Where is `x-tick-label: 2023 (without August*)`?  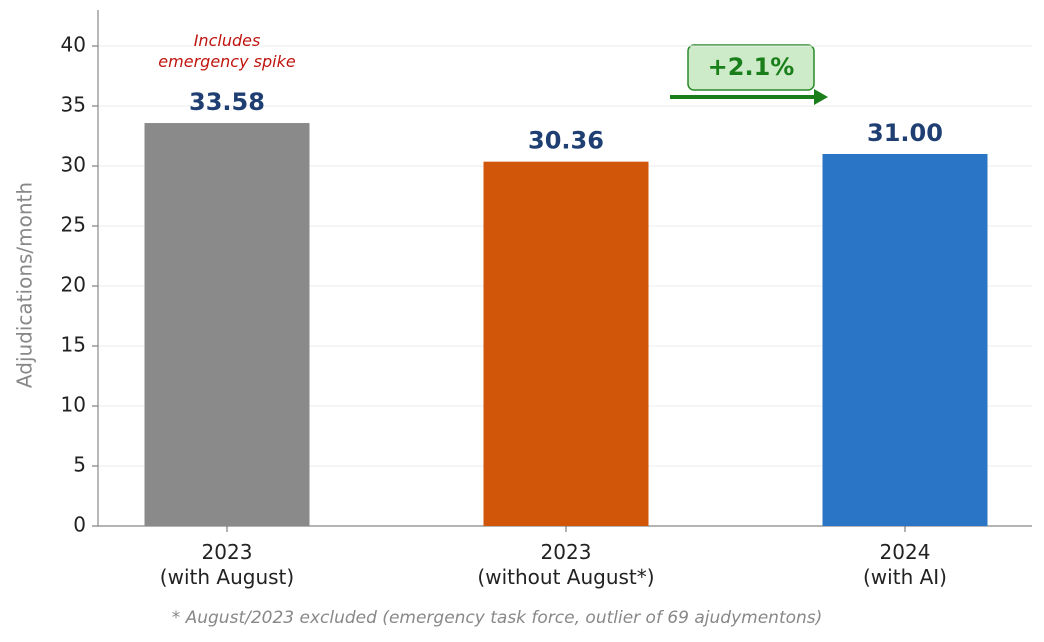
x-tick-label: 2023 (without August*) is located at coordinates (566, 564).